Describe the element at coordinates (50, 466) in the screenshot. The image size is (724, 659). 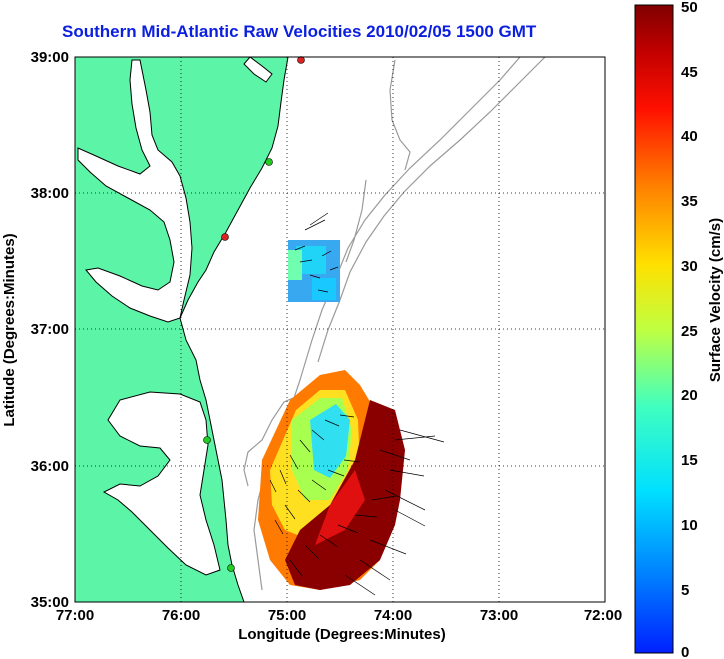
I see `y-tick-label: 36:00` at that location.